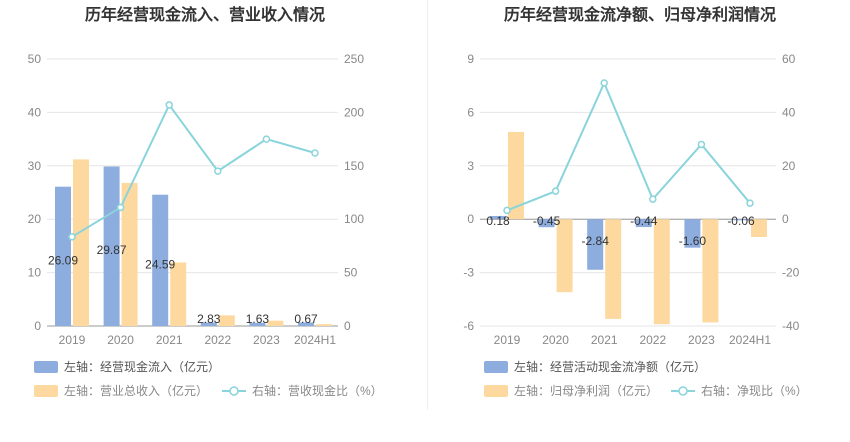 The image size is (850, 442). Describe the element at coordinates (35, 59) in the screenshot. I see `chart1-y-left-tick: 50` at that location.